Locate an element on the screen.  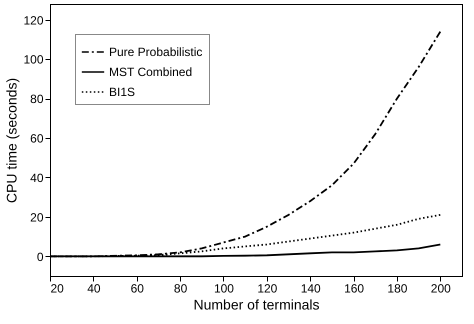
legend-label: Pure Probabilistic is located at coordinates (155, 52).